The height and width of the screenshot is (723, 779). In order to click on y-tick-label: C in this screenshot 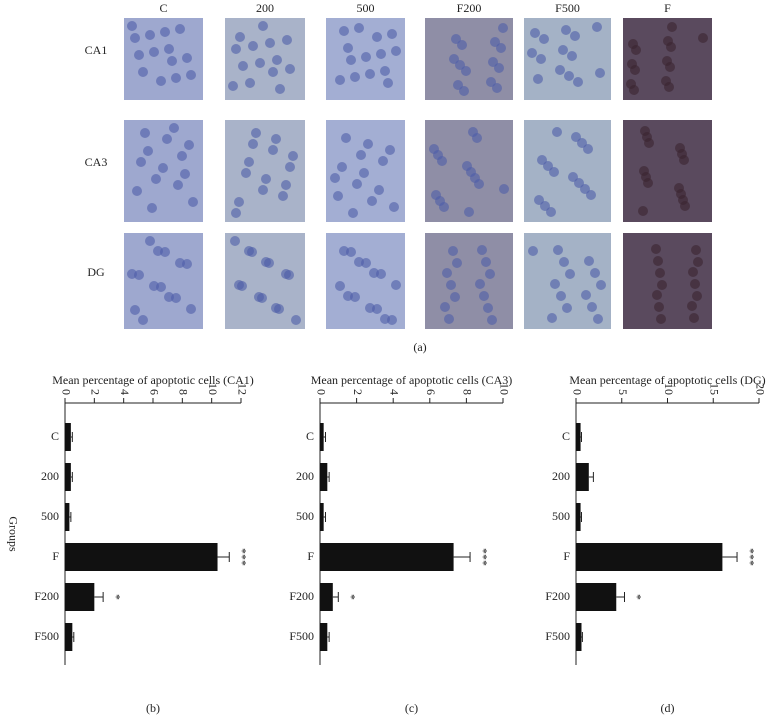, I will do `click(566, 436)`.